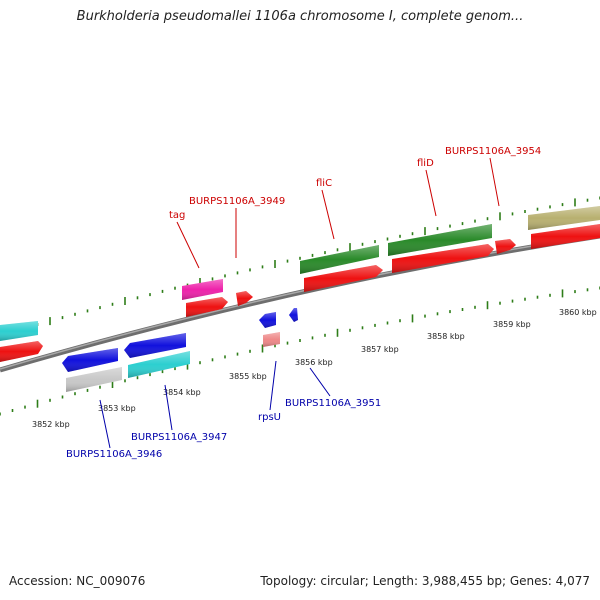 This screenshot has width=600, height=600. I want to click on gene-flid-green, so click(440, 240).